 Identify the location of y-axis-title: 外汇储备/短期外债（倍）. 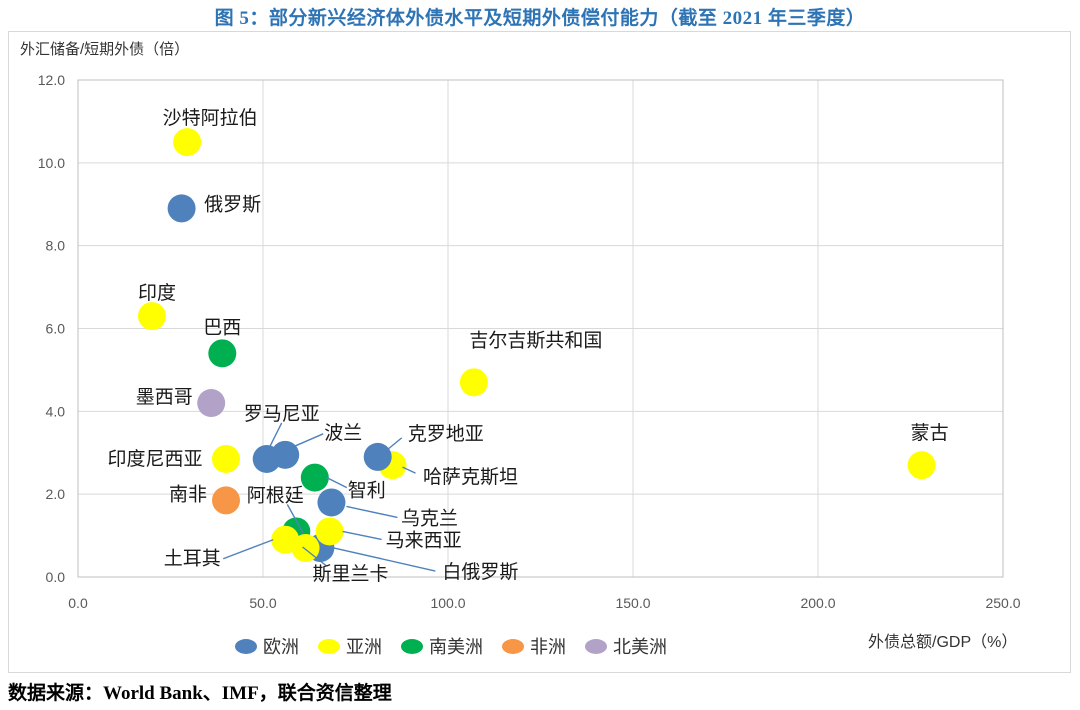
(105, 49).